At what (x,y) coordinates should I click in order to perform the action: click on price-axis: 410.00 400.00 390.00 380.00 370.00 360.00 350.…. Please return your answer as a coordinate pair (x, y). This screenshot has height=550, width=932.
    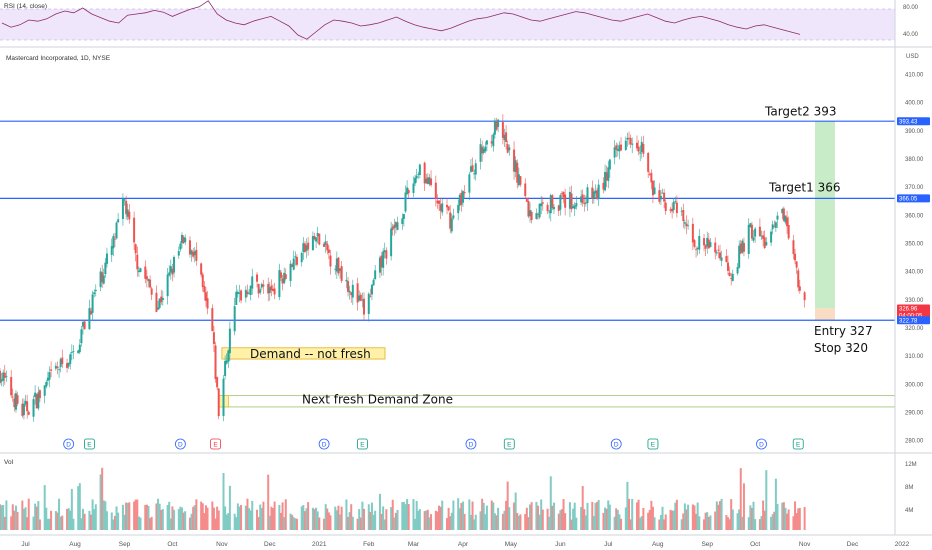
    Looking at the image, I should click on (914, 259).